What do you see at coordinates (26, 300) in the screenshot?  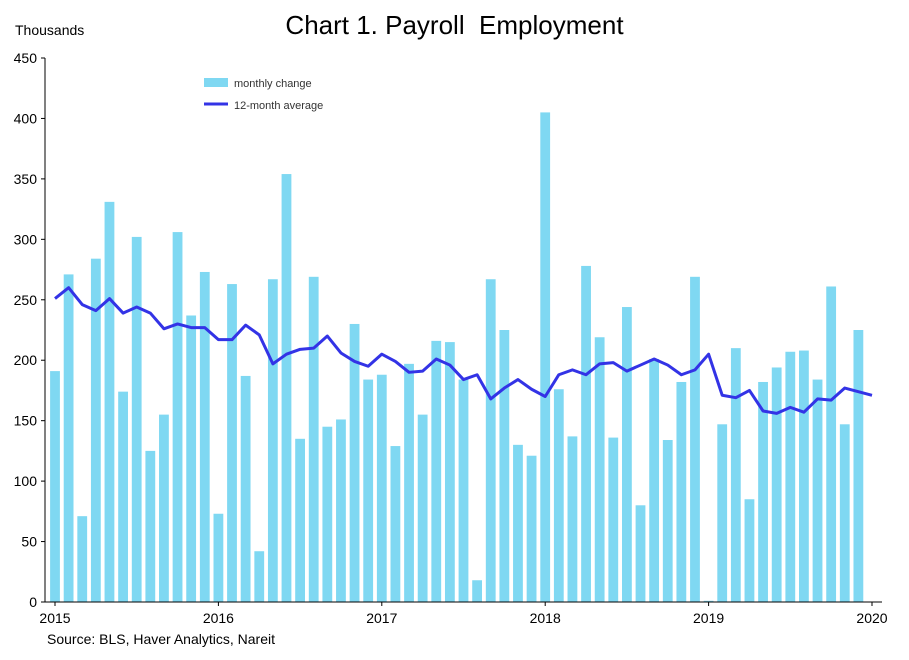 I see `y-tick-label: 250` at bounding box center [26, 300].